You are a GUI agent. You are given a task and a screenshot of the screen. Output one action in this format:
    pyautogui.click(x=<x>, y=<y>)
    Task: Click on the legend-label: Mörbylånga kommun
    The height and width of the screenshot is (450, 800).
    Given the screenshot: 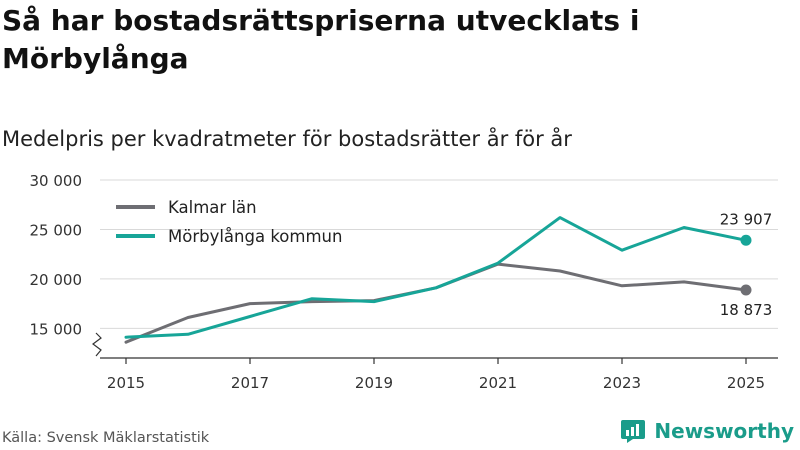 What is the action you would take?
    pyautogui.click(x=255, y=236)
    